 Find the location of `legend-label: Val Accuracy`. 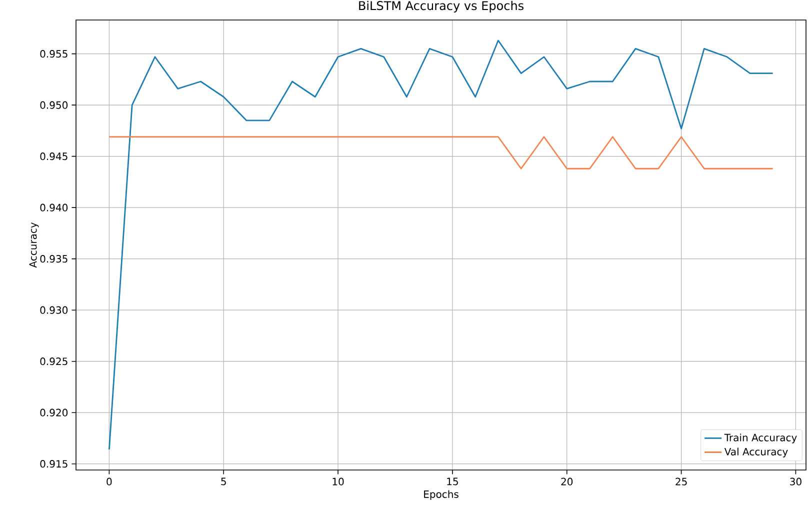

legend-label: Val Accuracy is located at coordinates (756, 453).